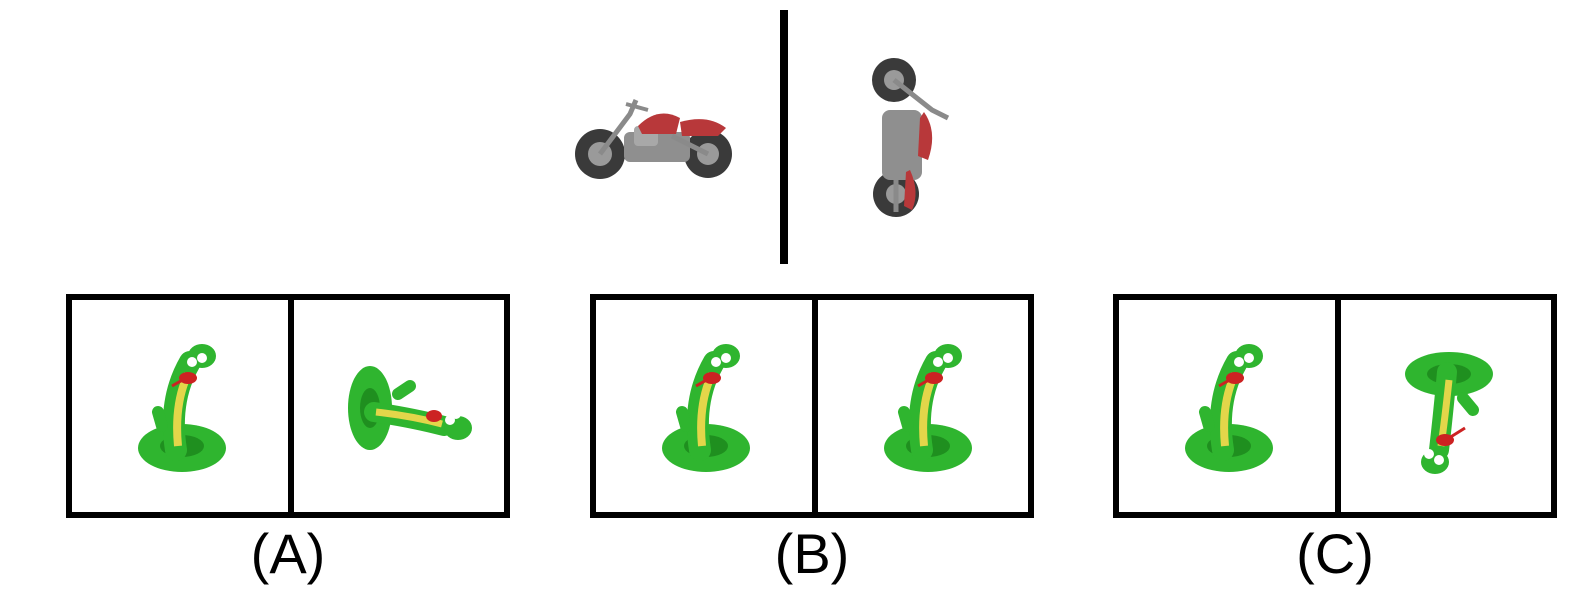 The width and height of the screenshot is (1584, 606). What do you see at coordinates (812, 553) in the screenshot?
I see `option-b-label: (B)` at bounding box center [812, 553].